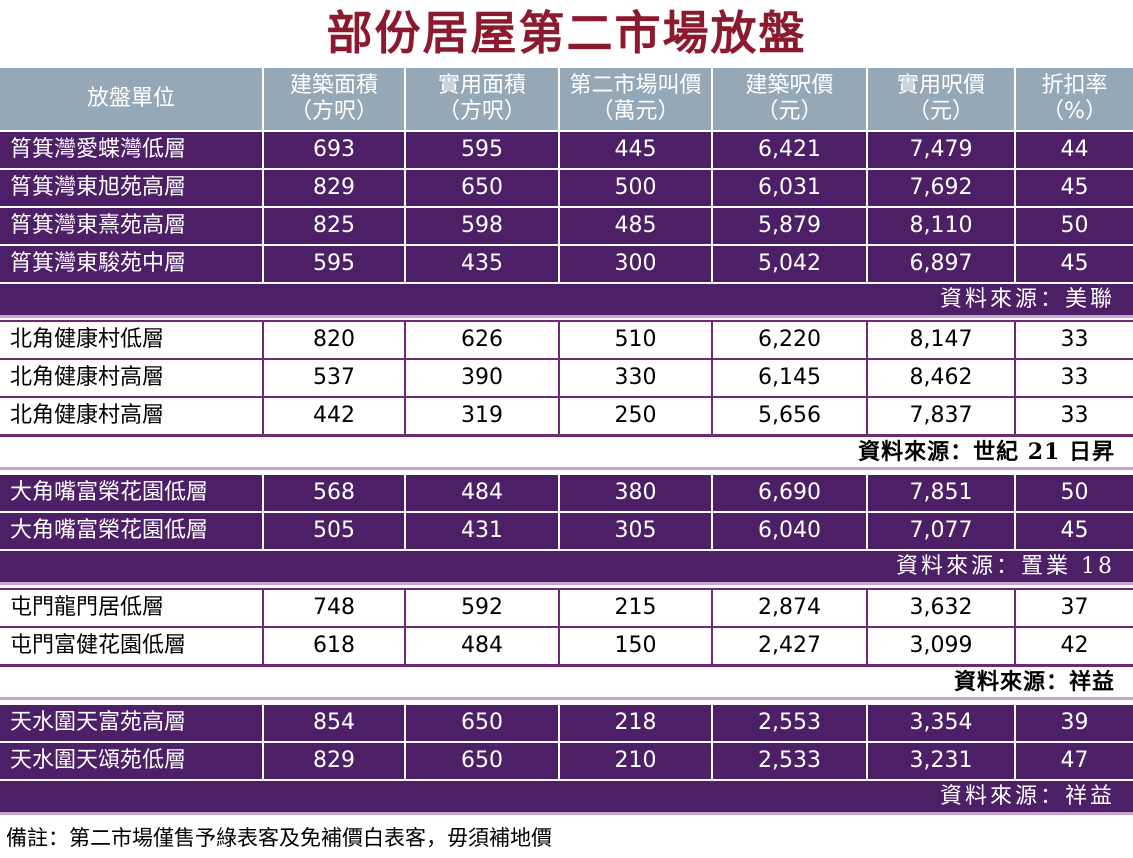  What do you see at coordinates (942, 340) in the screenshot?
I see `cell-saleable-psf: 8,147` at bounding box center [942, 340].